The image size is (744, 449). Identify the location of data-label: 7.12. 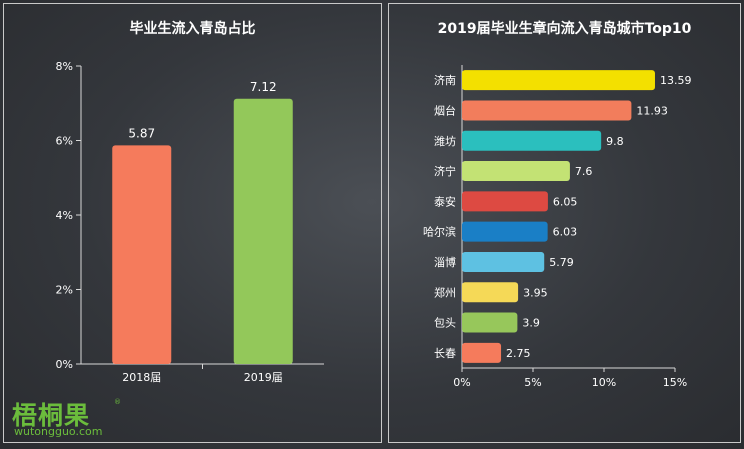
(263, 87).